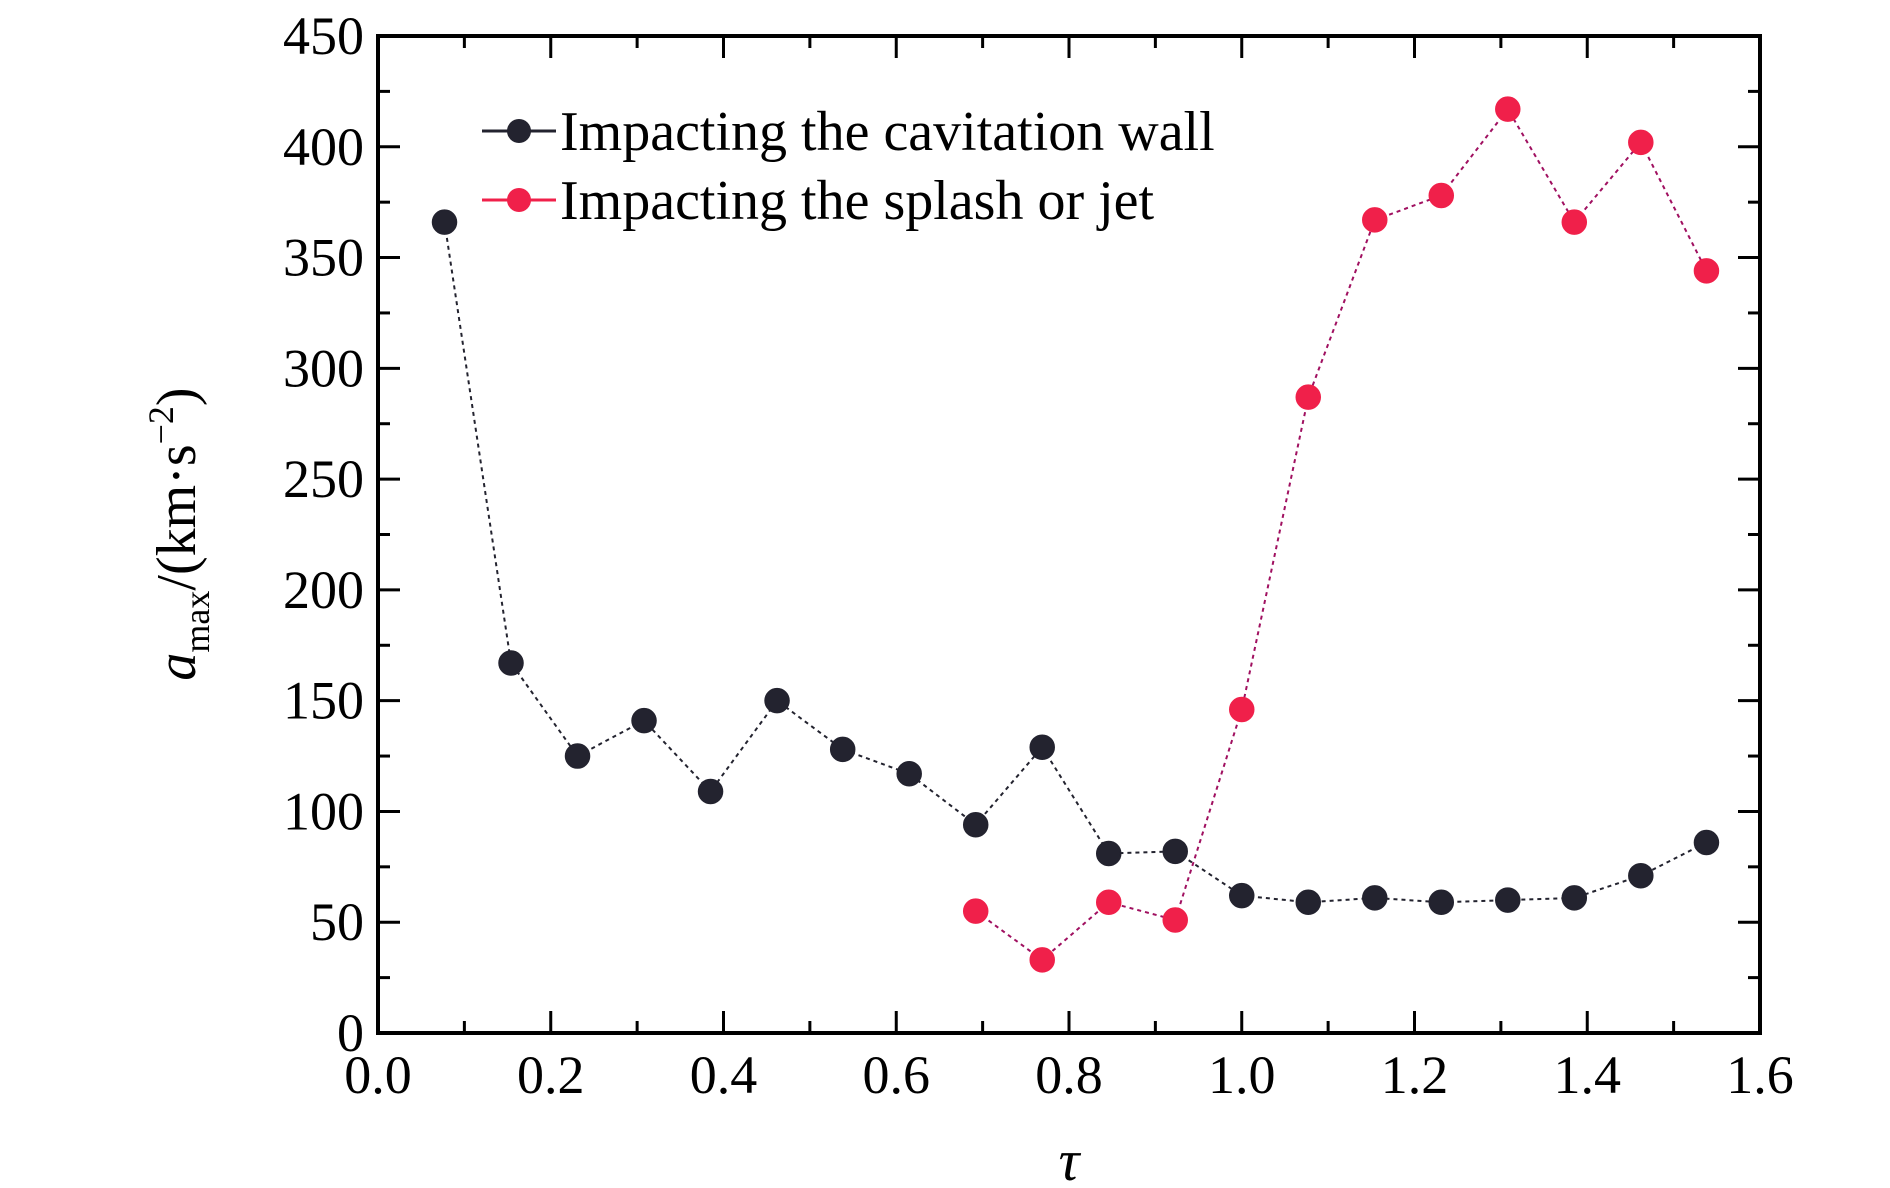 This screenshot has width=1890, height=1188. What do you see at coordinates (323, 479) in the screenshot?
I see `y-tick-label: 250` at bounding box center [323, 479].